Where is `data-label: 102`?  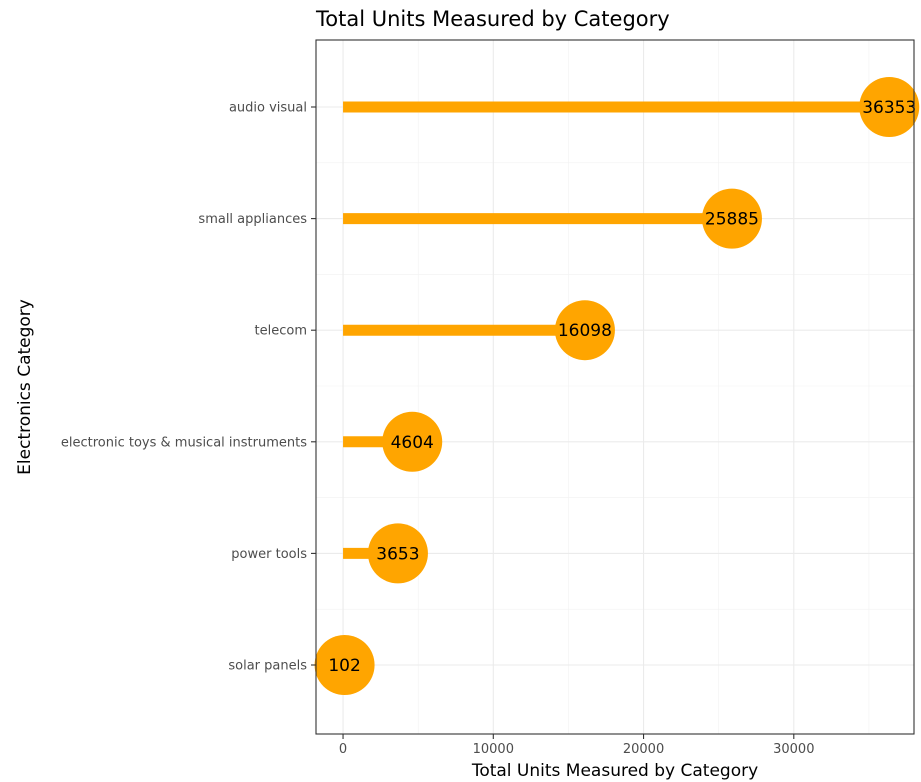
data-label: 102 is located at coordinates (344, 666).